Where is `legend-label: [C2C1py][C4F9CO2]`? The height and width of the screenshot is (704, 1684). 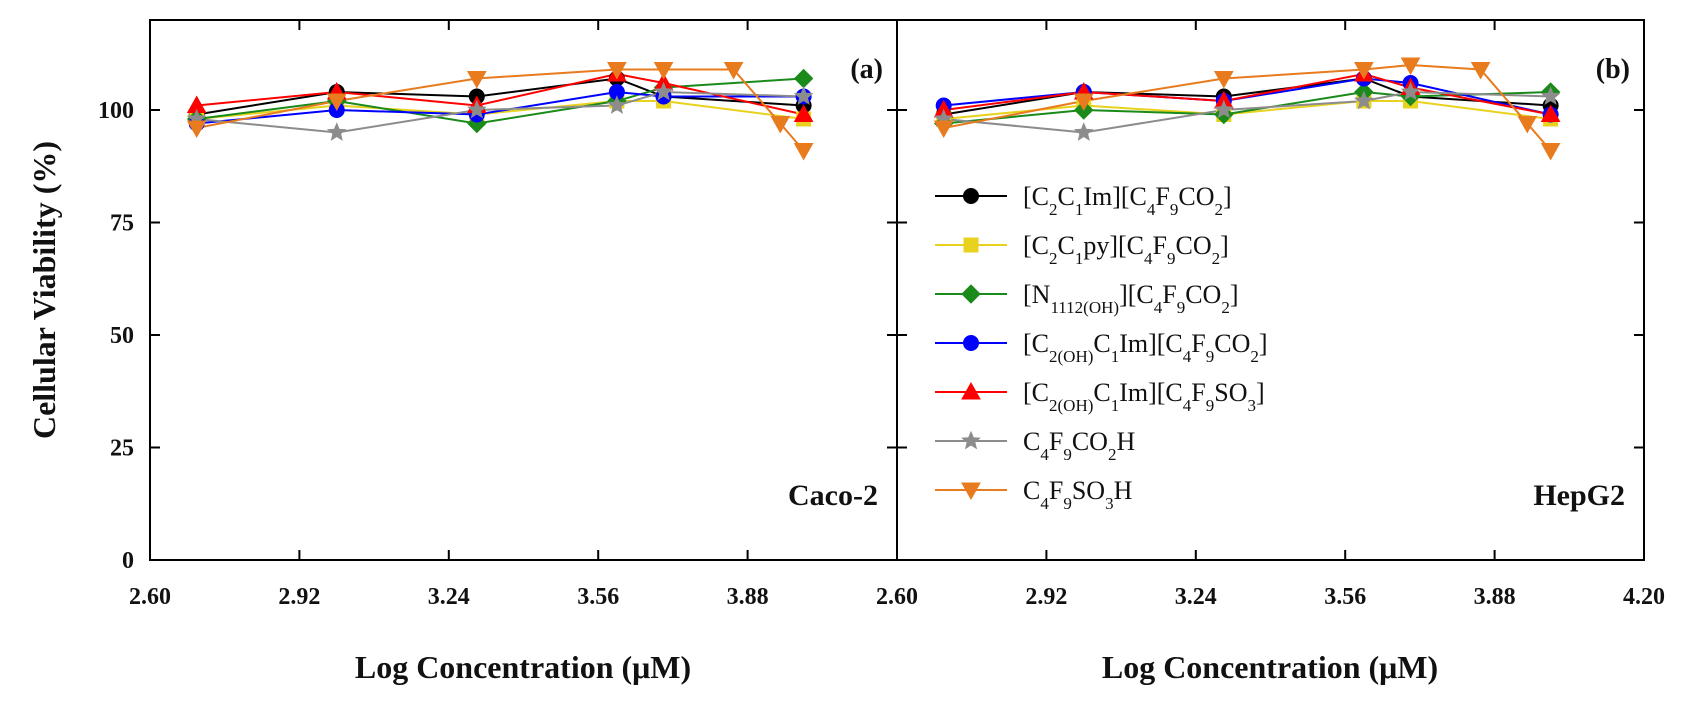 legend-label: [C2C1py][C4F9CO2] is located at coordinates (1126, 249).